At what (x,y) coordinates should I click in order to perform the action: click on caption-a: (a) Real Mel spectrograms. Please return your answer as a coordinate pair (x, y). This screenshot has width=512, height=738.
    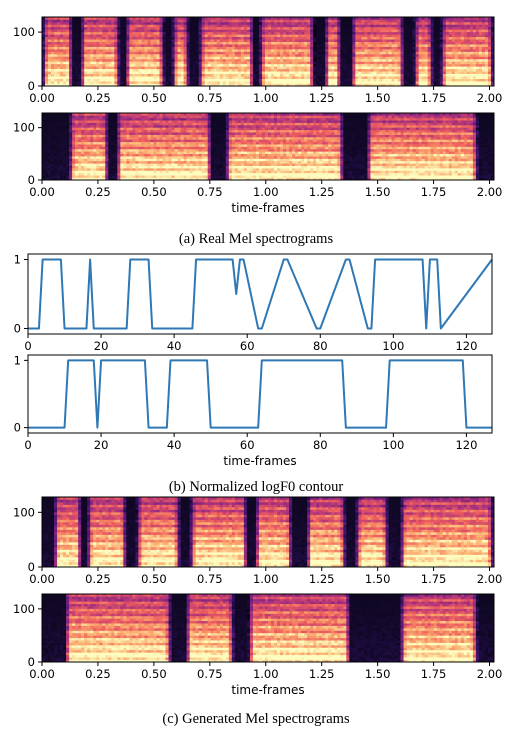
    Looking at the image, I should click on (256, 239).